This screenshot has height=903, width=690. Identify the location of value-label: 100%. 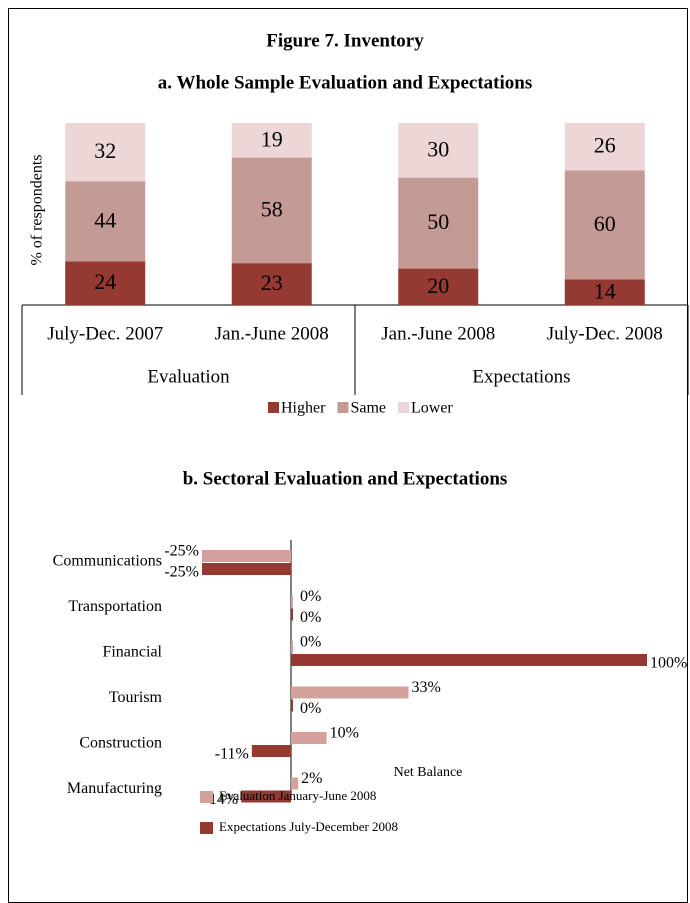
(668, 663).